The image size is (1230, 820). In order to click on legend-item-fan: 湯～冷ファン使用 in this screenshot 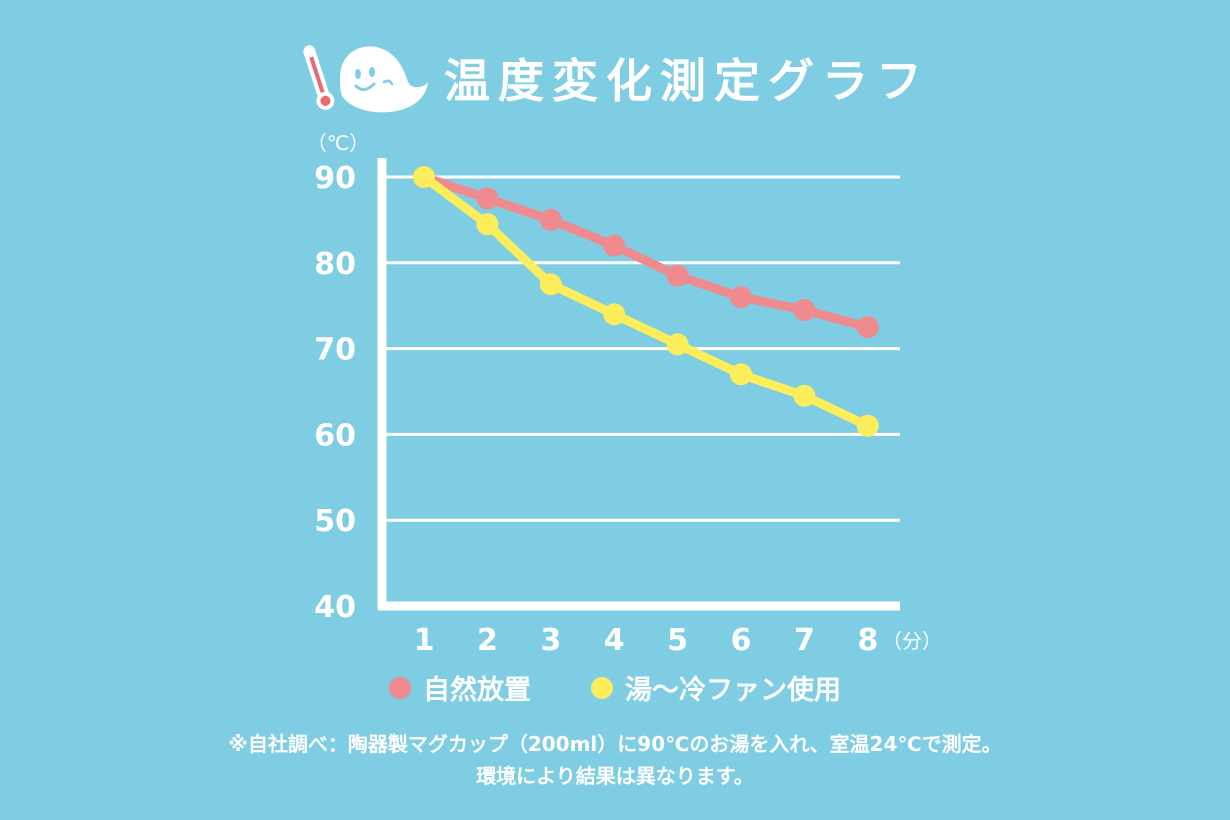, I will do `click(716, 687)`.